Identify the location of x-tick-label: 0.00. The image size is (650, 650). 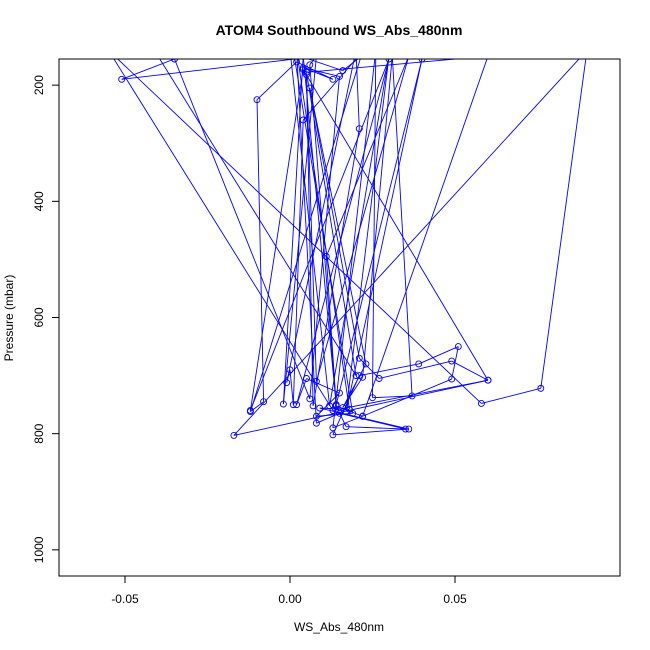
(290, 599).